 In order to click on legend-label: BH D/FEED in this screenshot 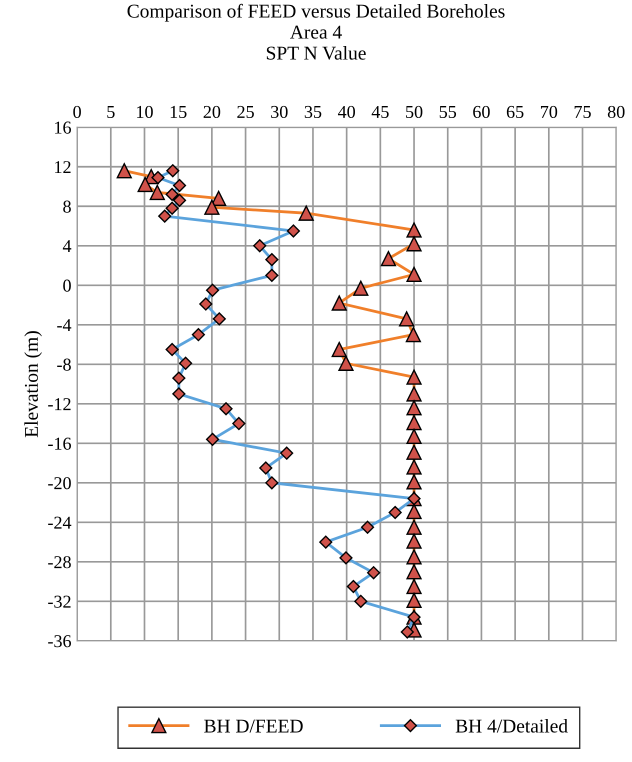, I will do `click(253, 726)`.